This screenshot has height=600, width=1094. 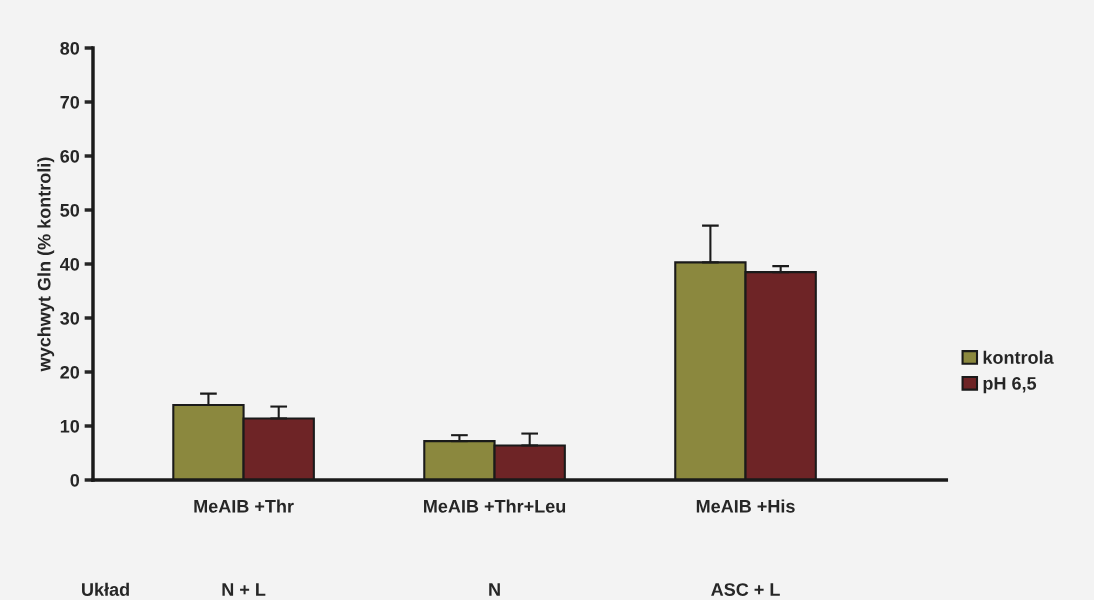 What do you see at coordinates (70, 318) in the screenshot?
I see `y-tick-label: 30` at bounding box center [70, 318].